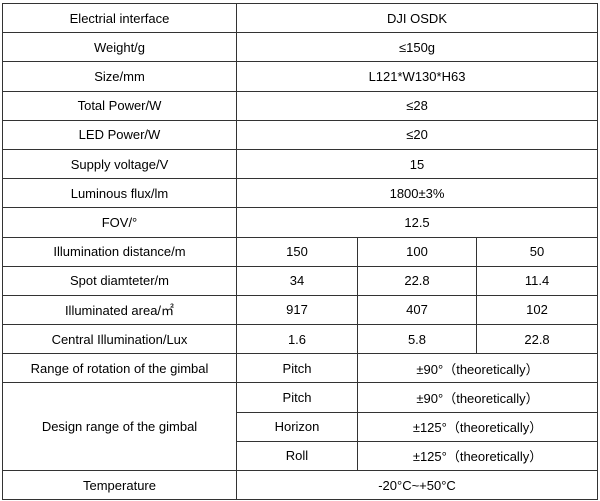 The image size is (600, 501). Describe the element at coordinates (119, 368) in the screenshot. I see `label: Range of rotation of the gimbal` at that location.